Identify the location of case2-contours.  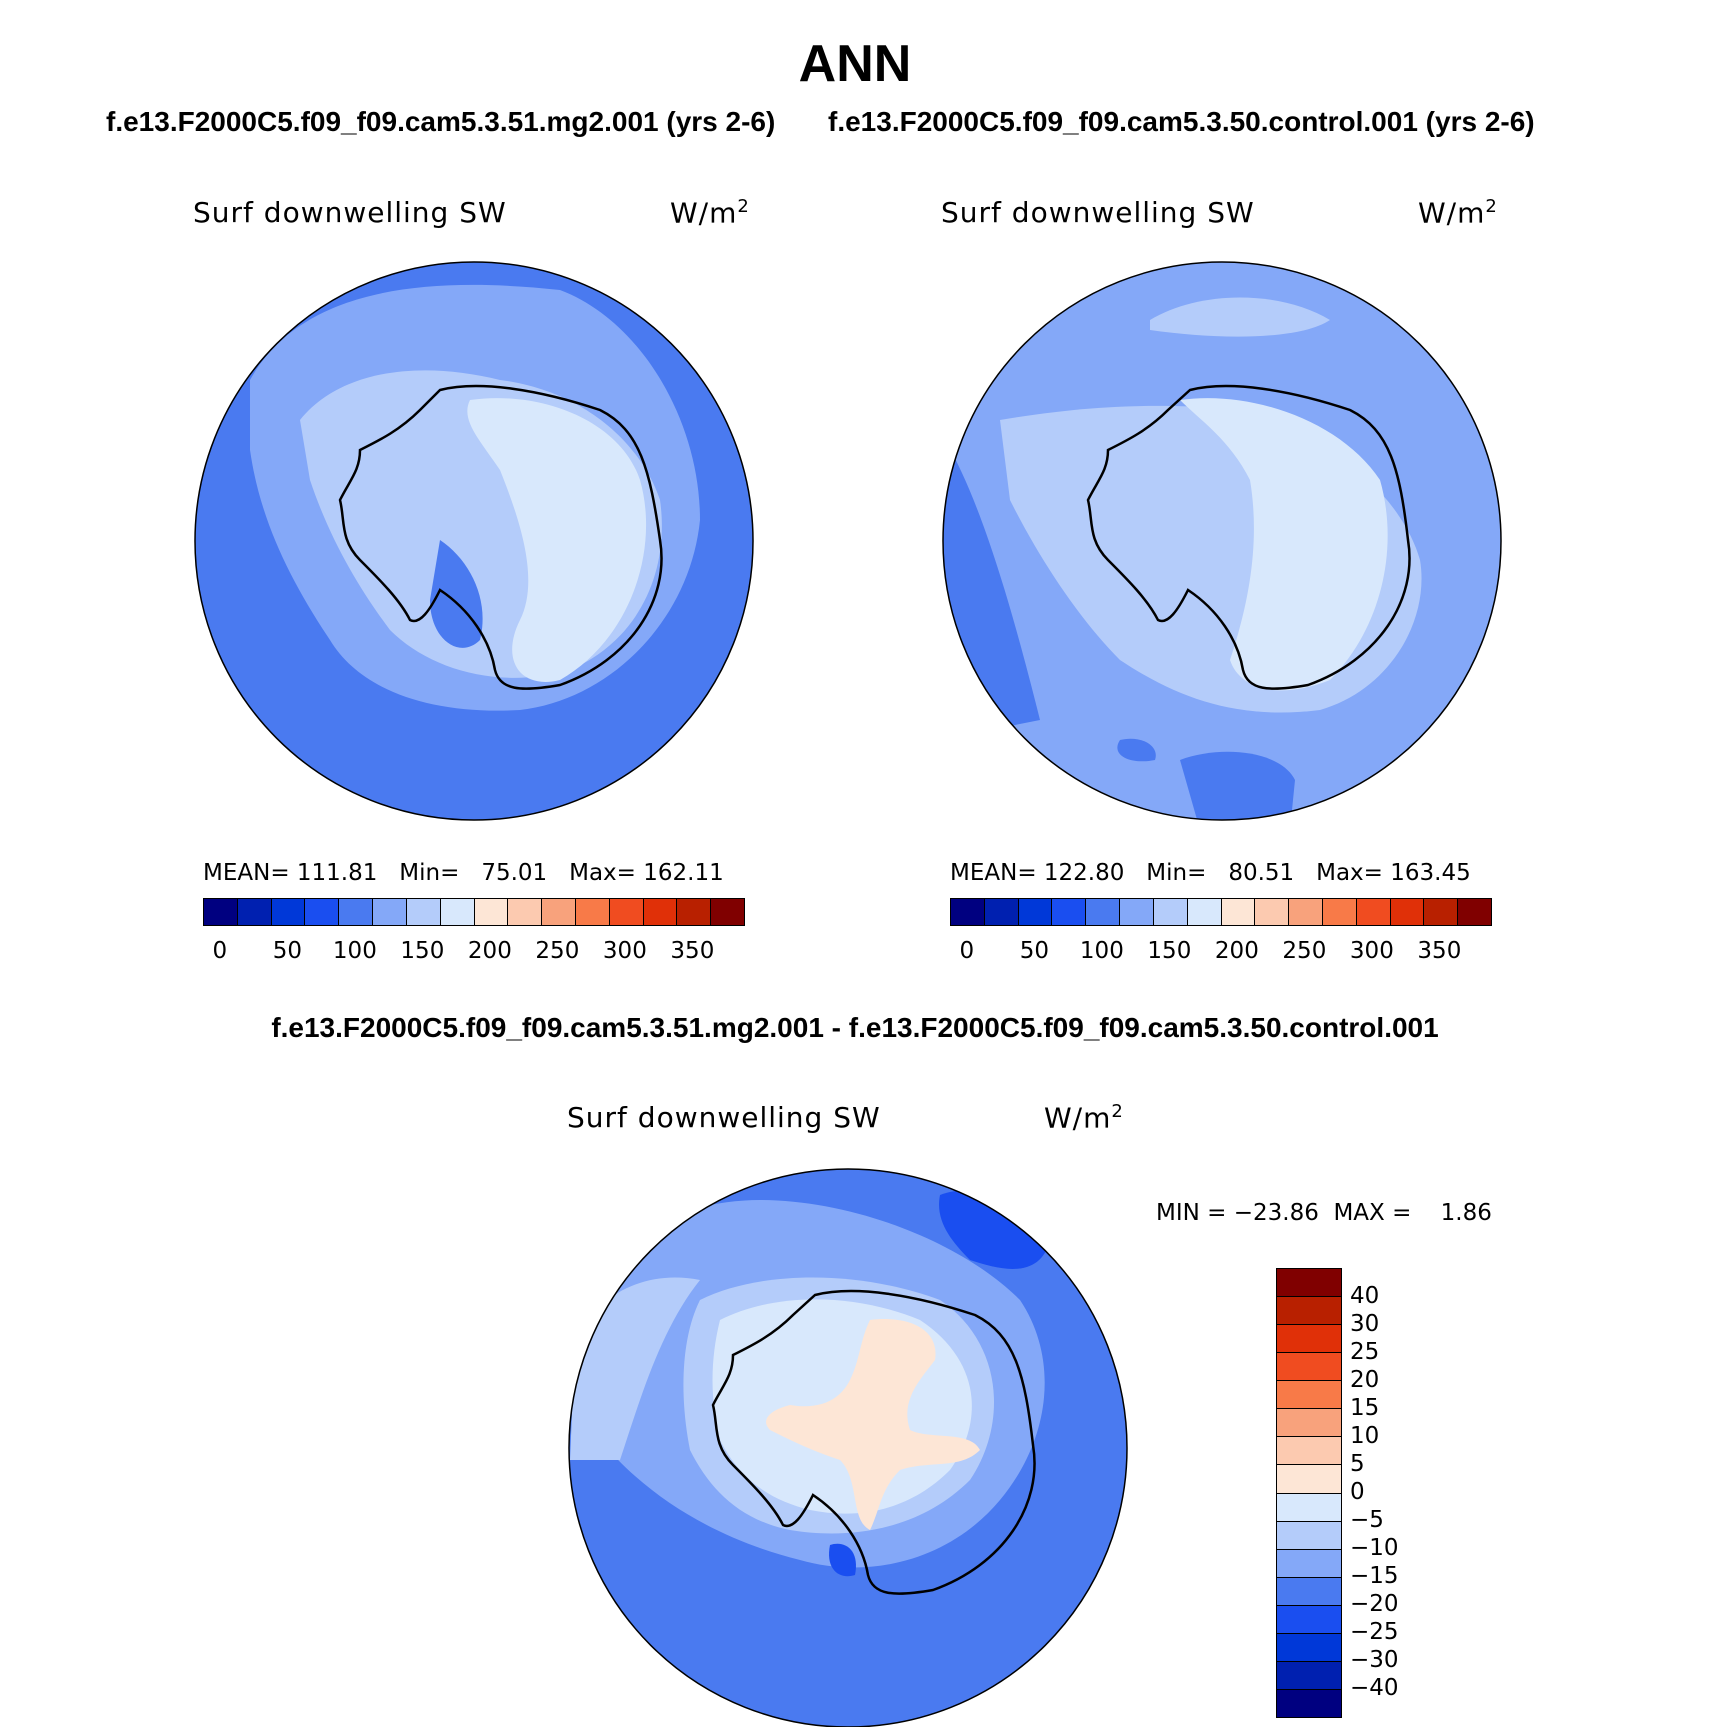
(1222, 541).